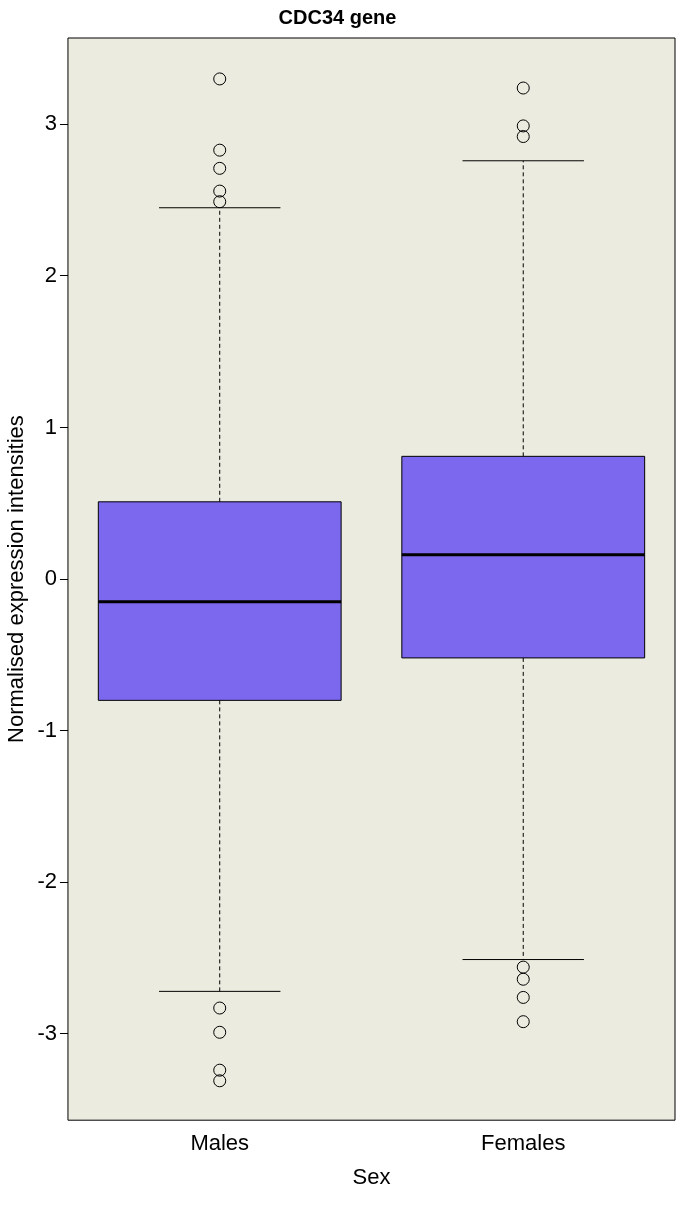  Describe the element at coordinates (50, 275) in the screenshot. I see `y-tick-label: 2` at that location.